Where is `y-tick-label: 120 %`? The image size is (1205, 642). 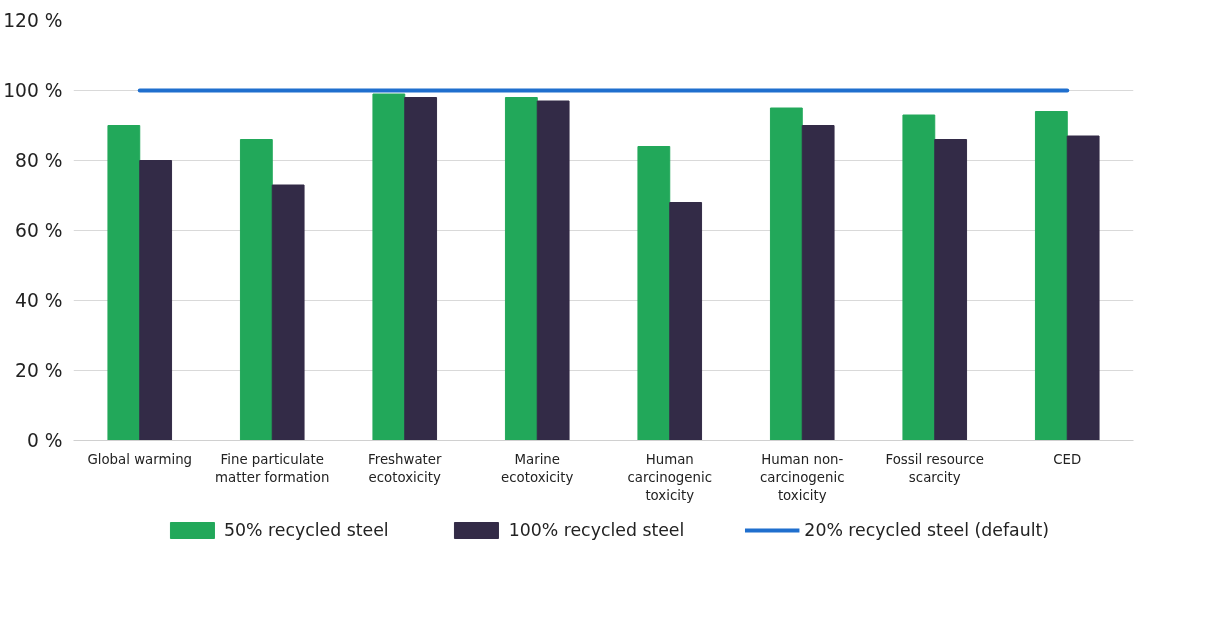
y-tick-label: 120 % is located at coordinates (33, 20).